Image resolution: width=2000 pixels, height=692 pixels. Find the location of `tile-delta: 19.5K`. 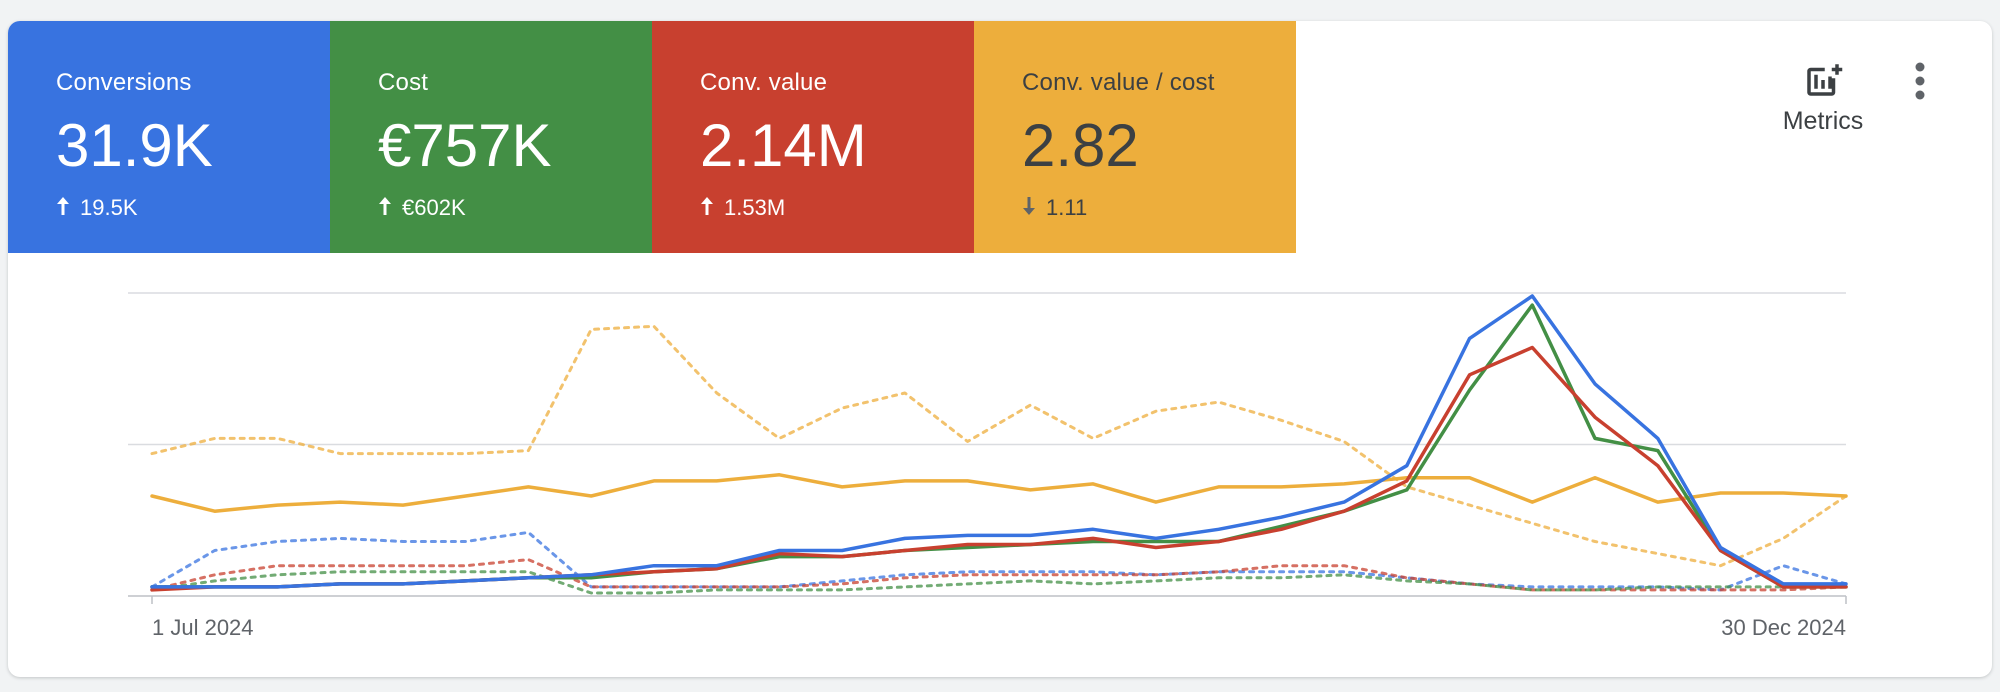

tile-delta: 19.5K is located at coordinates (193, 208).